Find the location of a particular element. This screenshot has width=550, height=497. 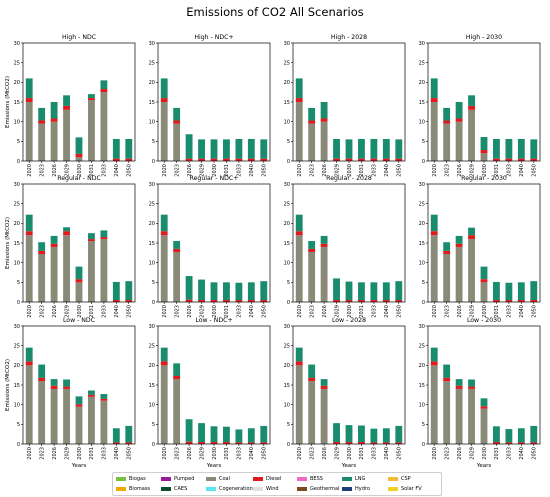

subplot-title: Regular - NDC+ is located at coordinates (214, 178).